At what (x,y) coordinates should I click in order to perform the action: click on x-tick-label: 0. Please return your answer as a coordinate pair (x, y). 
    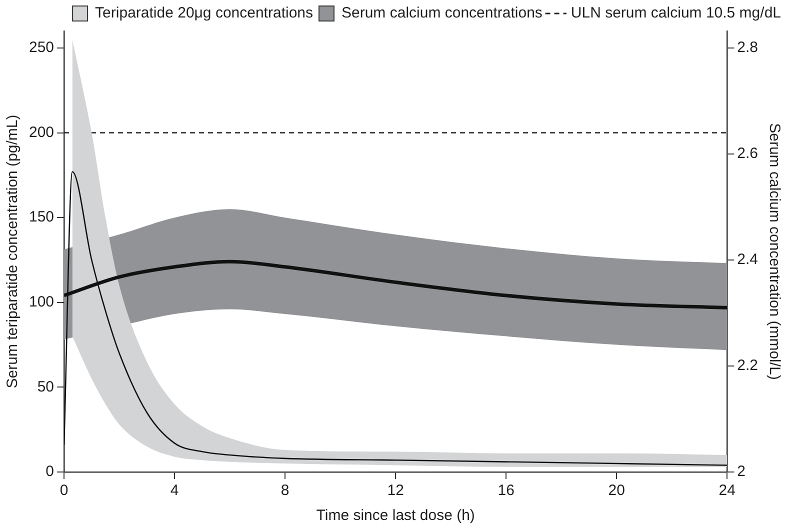
    Looking at the image, I should click on (64, 491).